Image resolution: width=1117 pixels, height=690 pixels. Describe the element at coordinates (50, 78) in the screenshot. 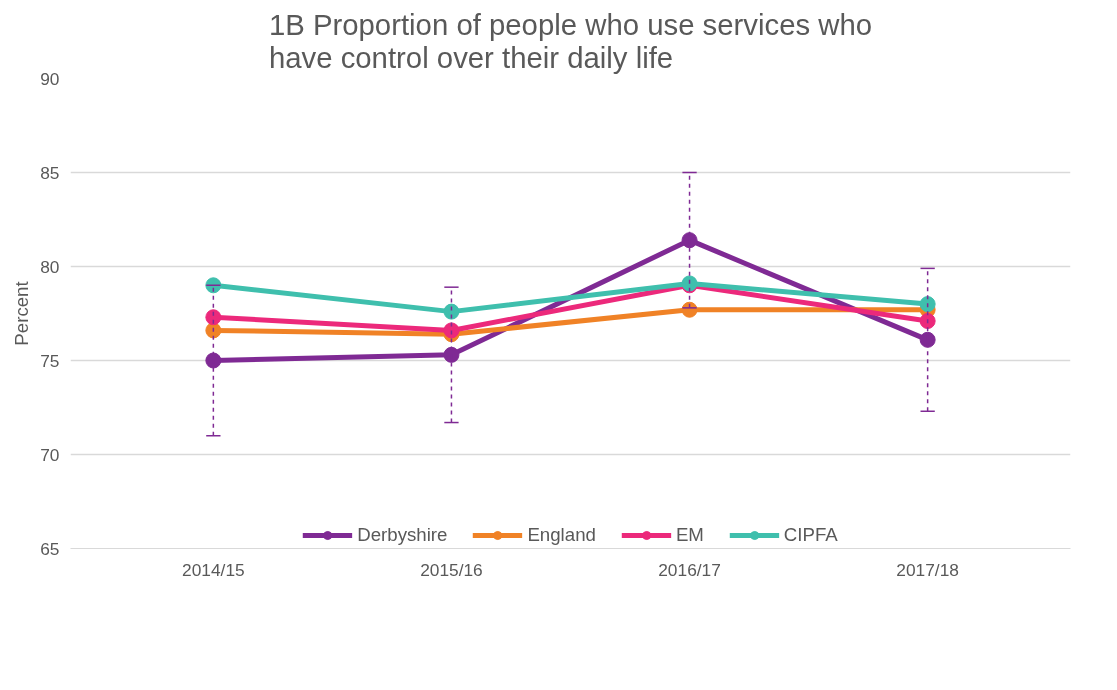

I see `y-tick-label: 90` at that location.